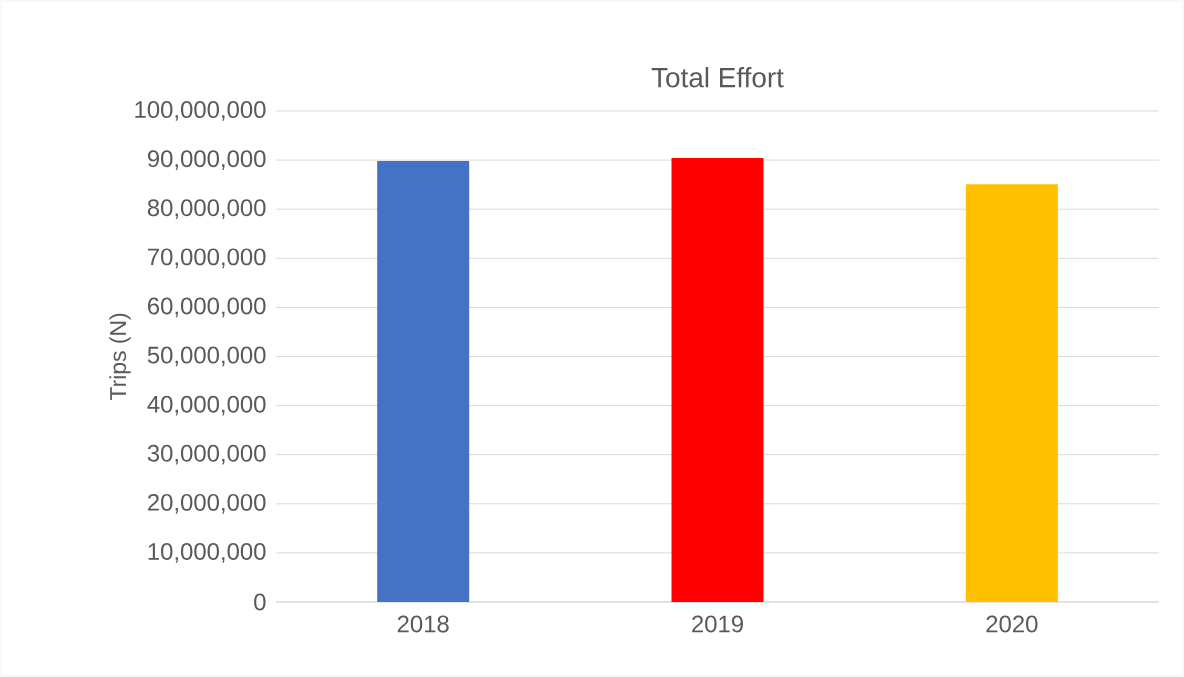 The height and width of the screenshot is (677, 1184). What do you see at coordinates (120, 357) in the screenshot?
I see `y-axis-title: Trips (N)` at bounding box center [120, 357].